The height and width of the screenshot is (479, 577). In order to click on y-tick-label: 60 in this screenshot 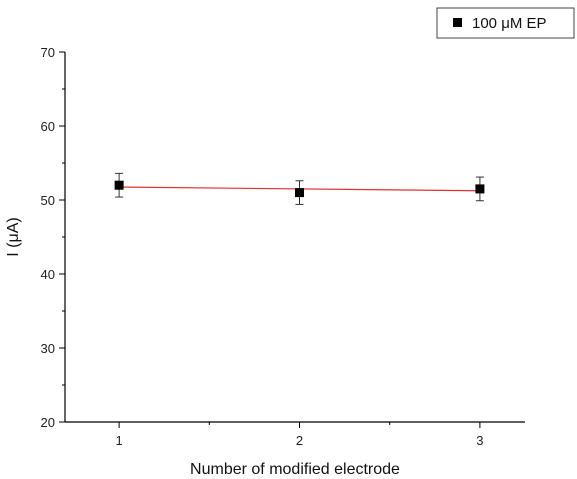, I will do `click(48, 126)`.